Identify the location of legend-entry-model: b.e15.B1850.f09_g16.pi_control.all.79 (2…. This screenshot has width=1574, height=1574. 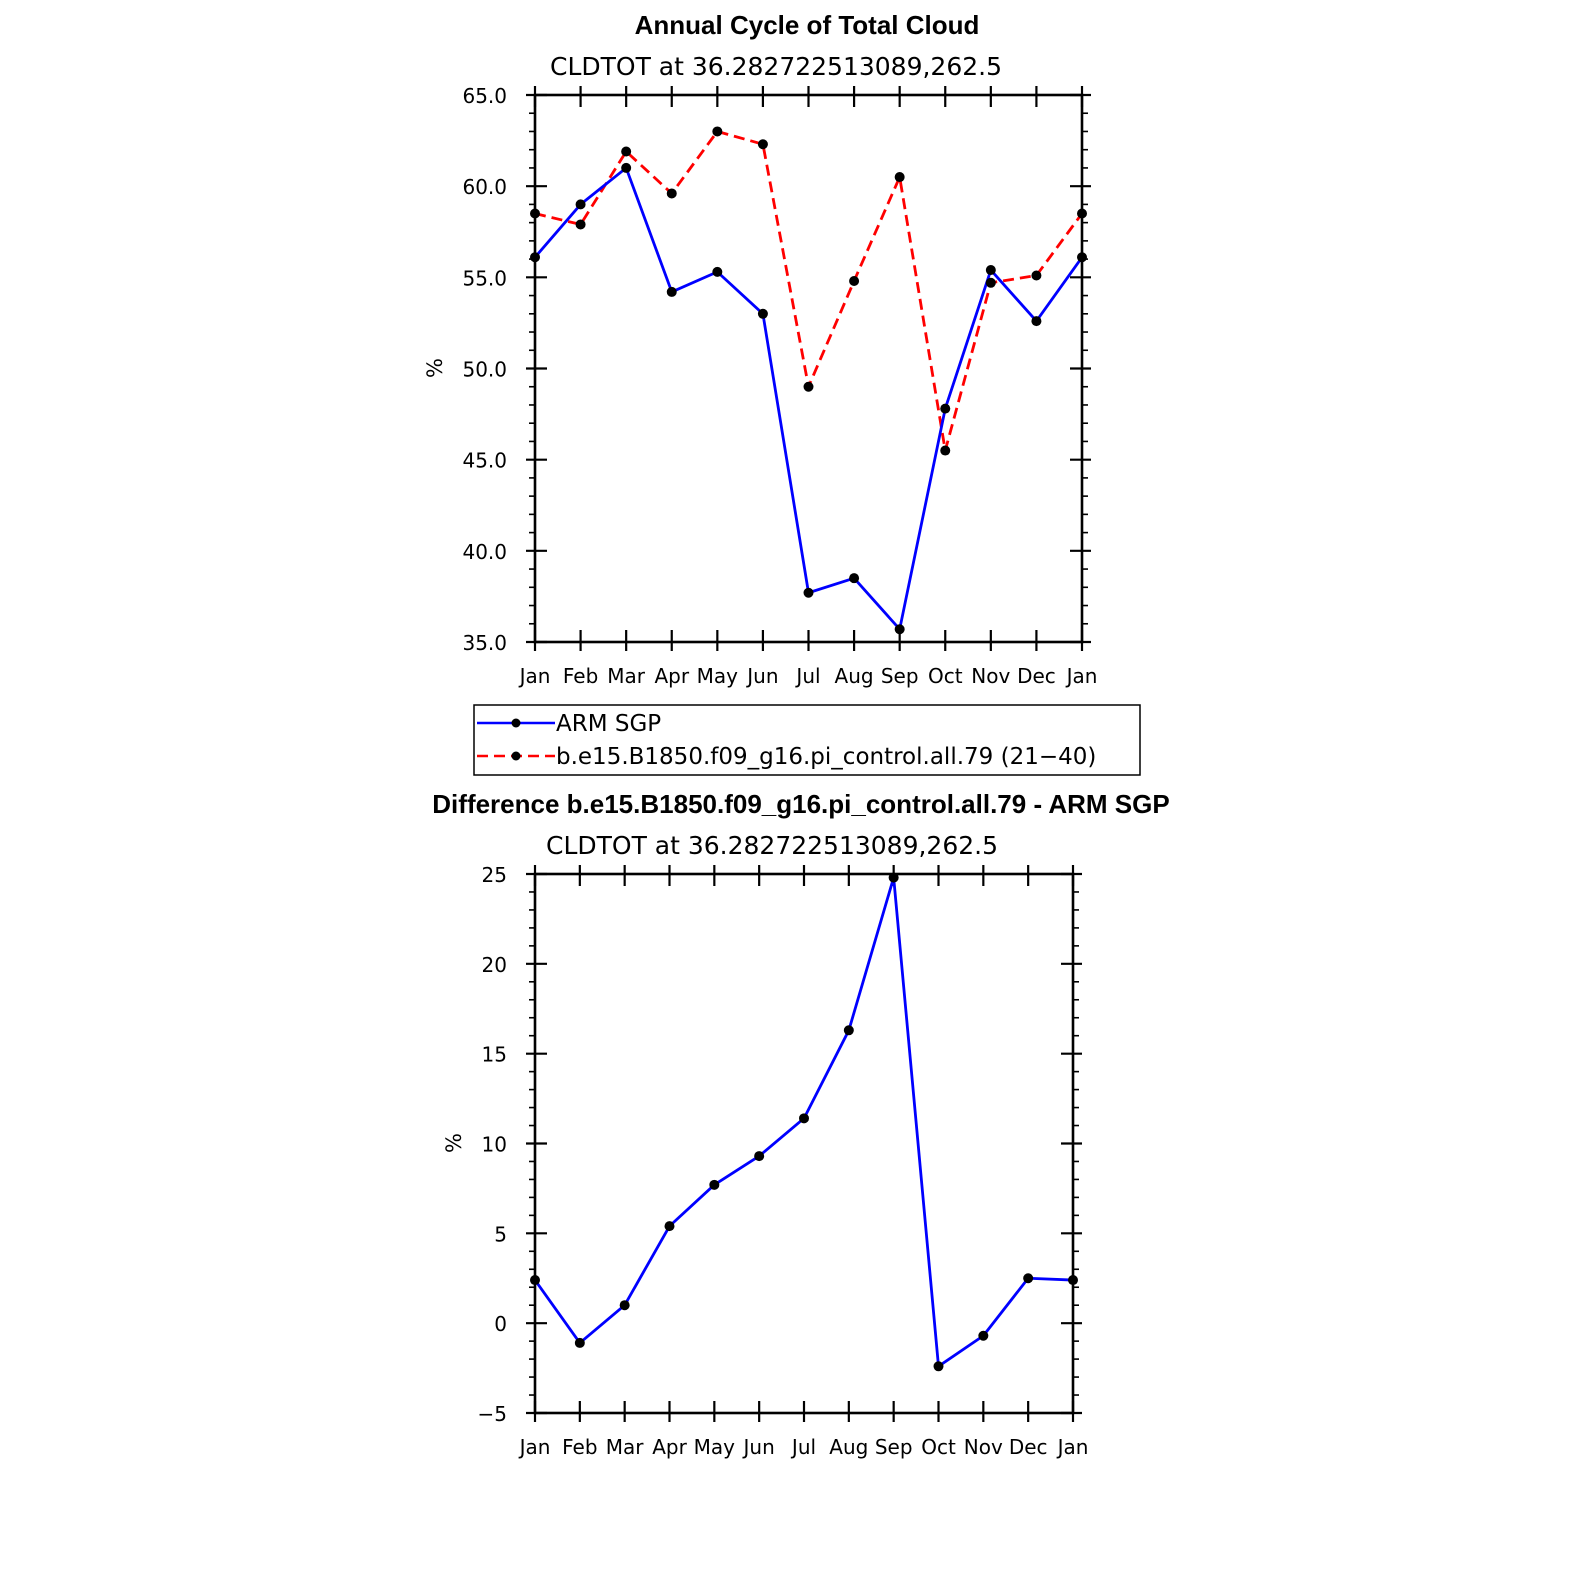
(786, 757).